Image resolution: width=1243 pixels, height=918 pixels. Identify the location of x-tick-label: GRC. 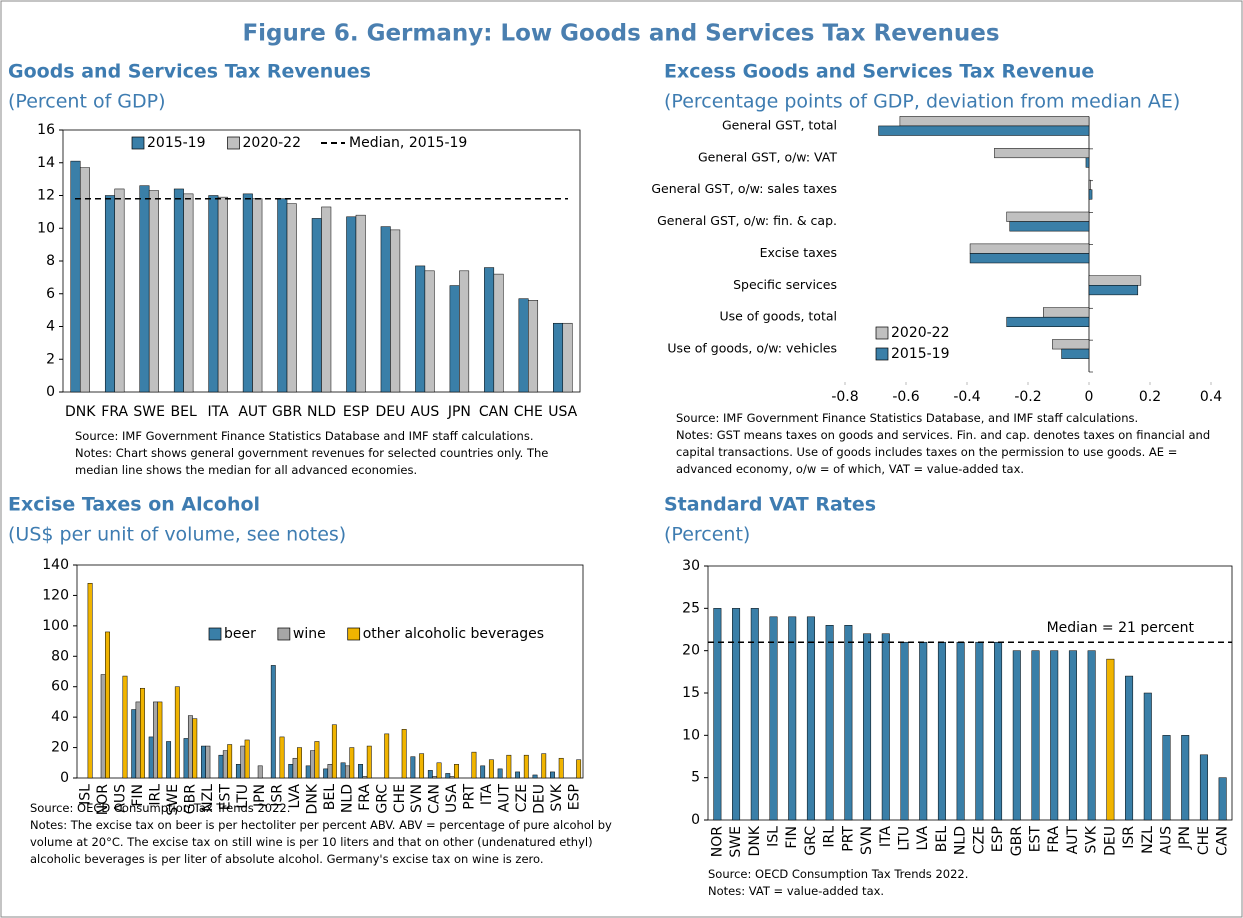
(382, 799).